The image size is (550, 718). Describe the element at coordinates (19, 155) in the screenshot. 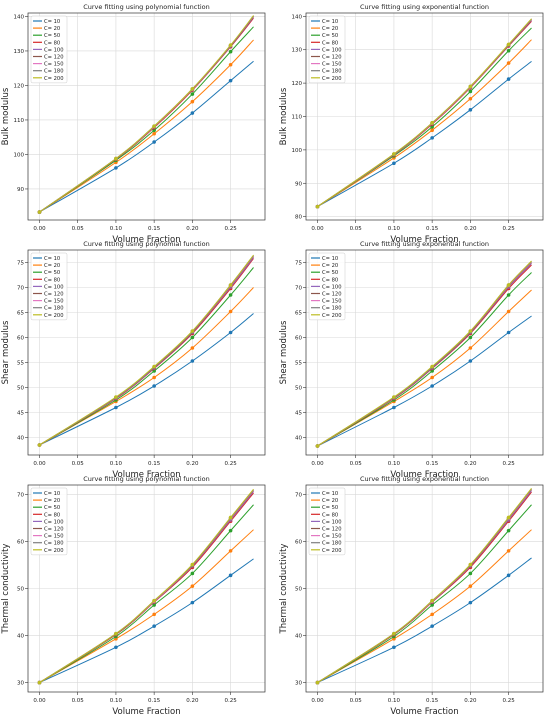

I see `y-tick-label: 100` at that location.